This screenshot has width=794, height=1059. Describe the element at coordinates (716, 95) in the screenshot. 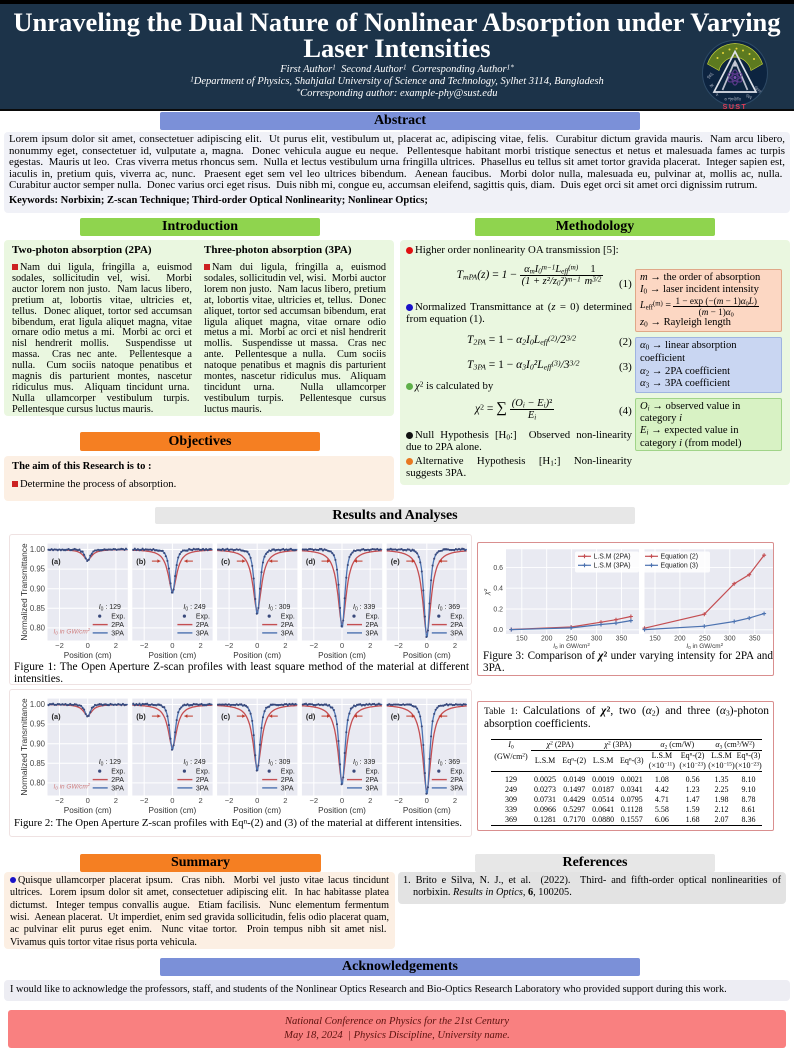

I see `svg-text: ন` at that location.